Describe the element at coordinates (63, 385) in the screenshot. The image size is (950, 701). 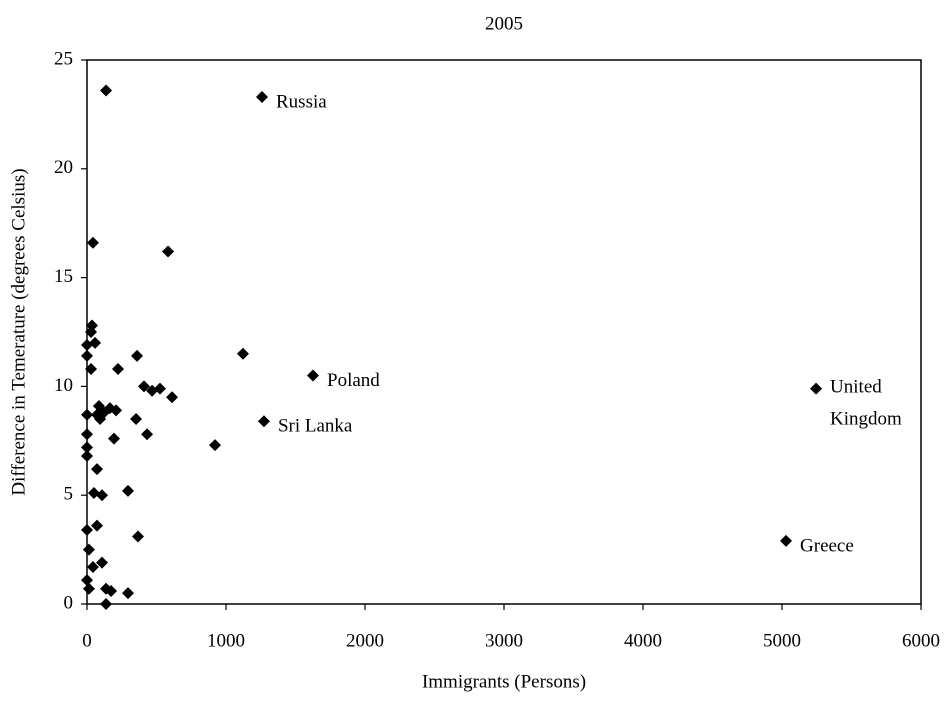
I see `y-tick-label: 10` at that location.